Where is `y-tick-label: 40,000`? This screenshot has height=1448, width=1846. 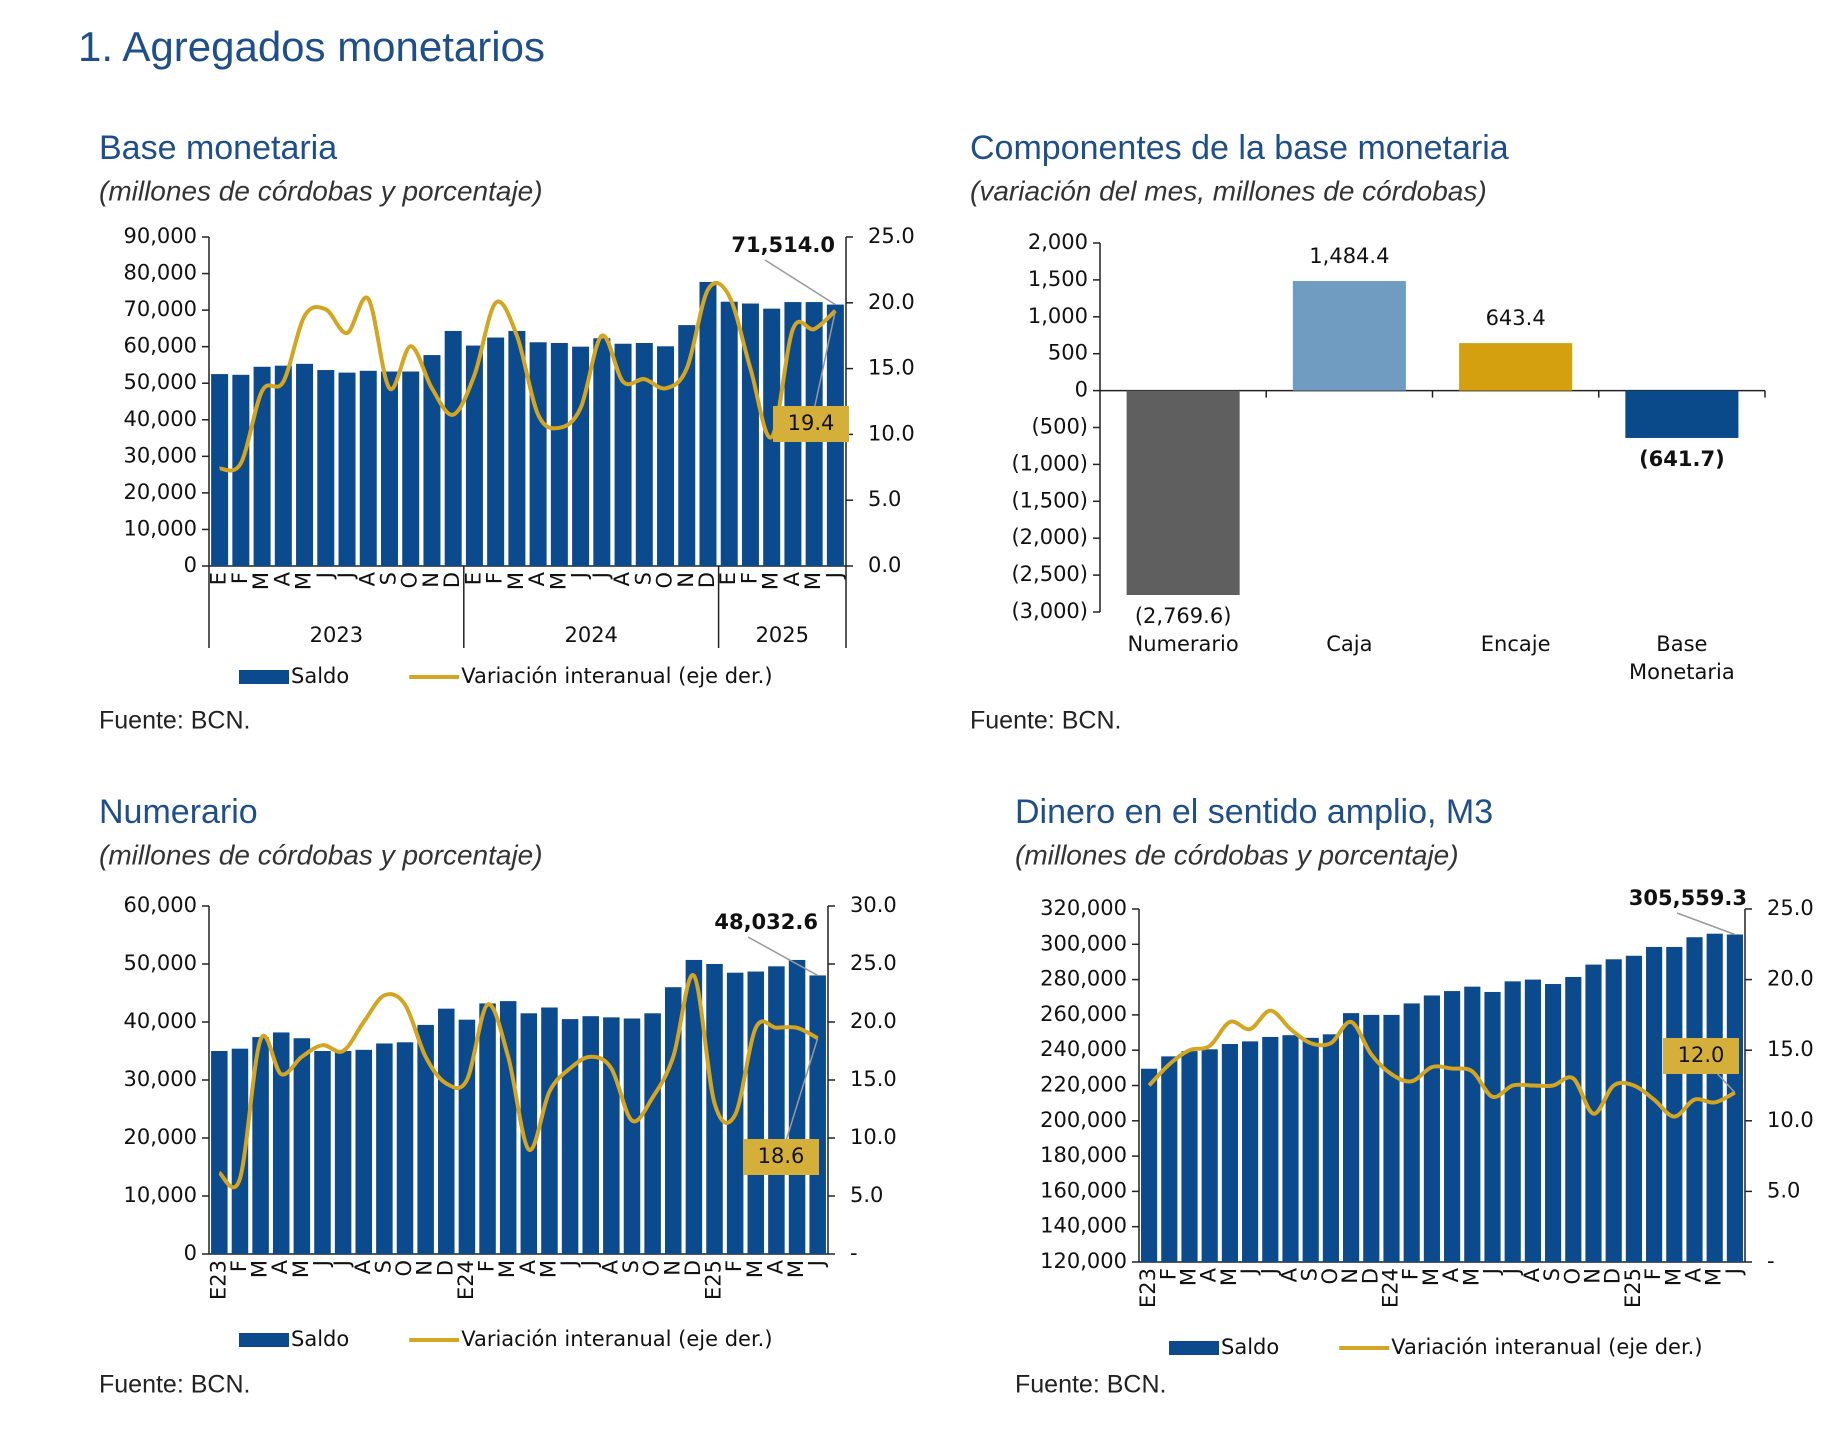 y-tick-label: 40,000 is located at coordinates (160, 1021).